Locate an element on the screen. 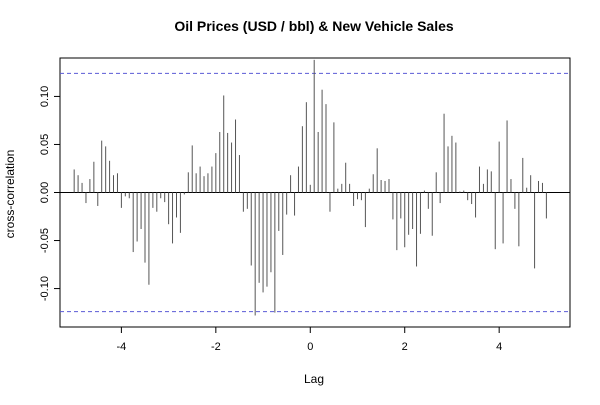 The image size is (600, 405). y-tick-label: -0.05 is located at coordinates (45, 240).